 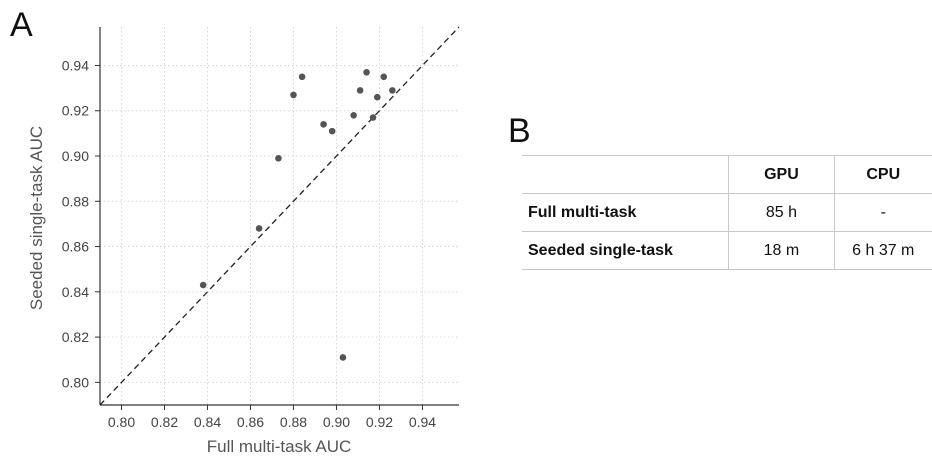 What do you see at coordinates (250, 422) in the screenshot?
I see `x-tick-label: 0.86` at bounding box center [250, 422].